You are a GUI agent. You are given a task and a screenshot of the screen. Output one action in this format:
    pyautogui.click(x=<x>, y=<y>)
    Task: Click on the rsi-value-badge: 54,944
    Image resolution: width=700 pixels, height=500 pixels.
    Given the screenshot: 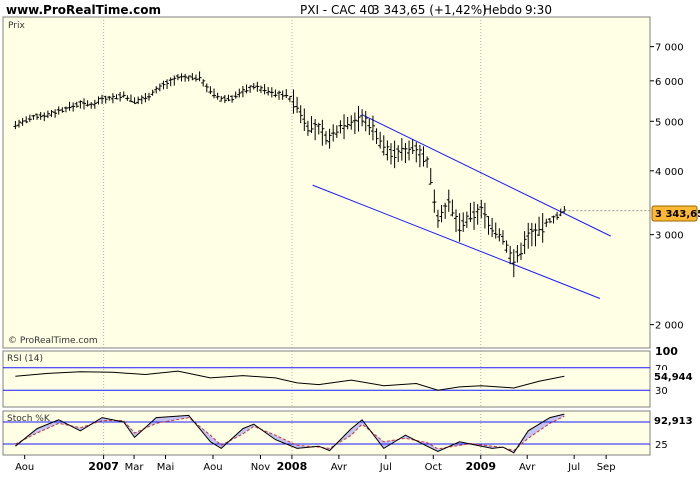 What is the action you would take?
    pyautogui.click(x=672, y=376)
    